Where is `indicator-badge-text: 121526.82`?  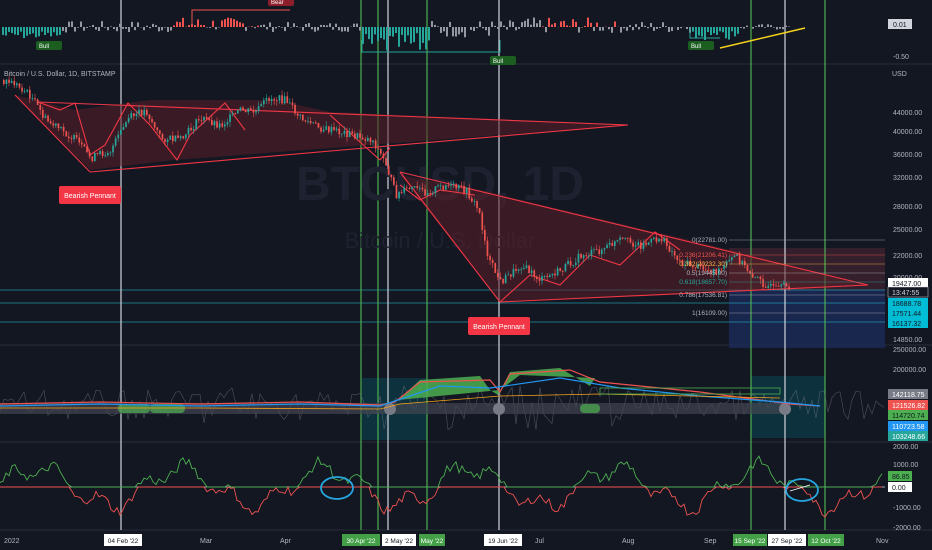
indicator-badge-text: 121526.82 is located at coordinates (908, 406).